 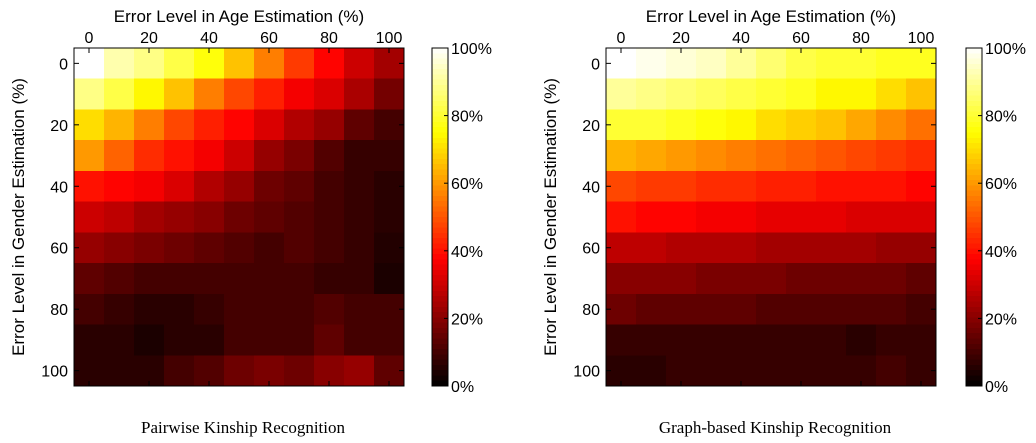 I want to click on y-tick-label: 0, so click(x=63, y=64).